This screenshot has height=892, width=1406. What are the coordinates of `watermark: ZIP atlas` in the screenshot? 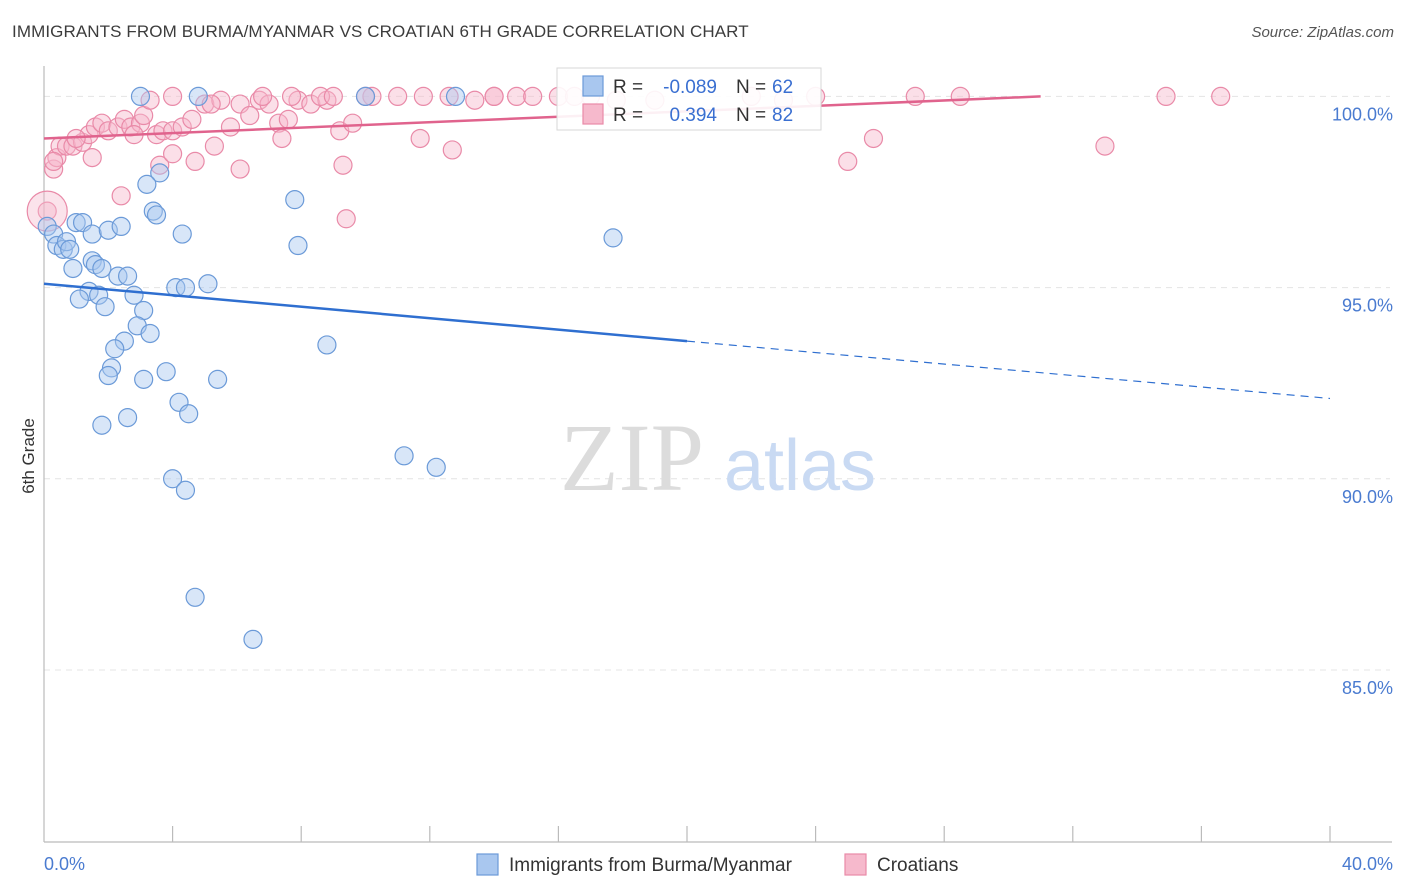 It's located at (718, 457).